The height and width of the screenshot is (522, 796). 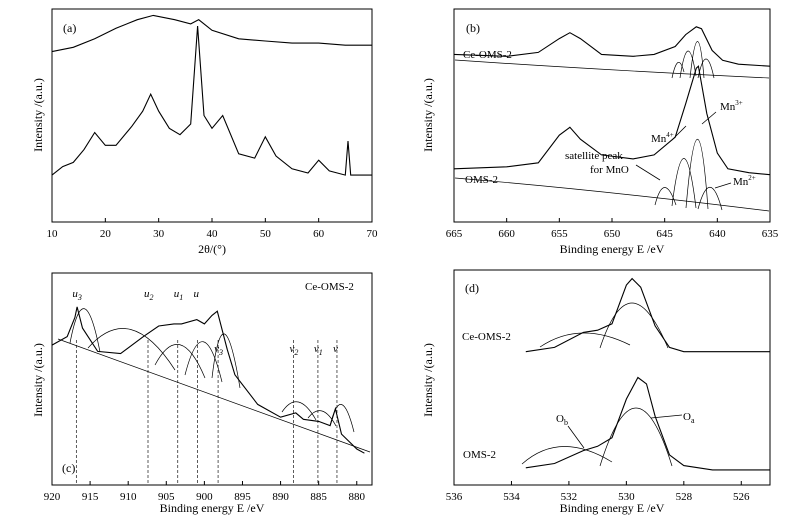 What do you see at coordinates (106, 234) in the screenshot?
I see `panel-a-xtick-label: 20` at bounding box center [106, 234].